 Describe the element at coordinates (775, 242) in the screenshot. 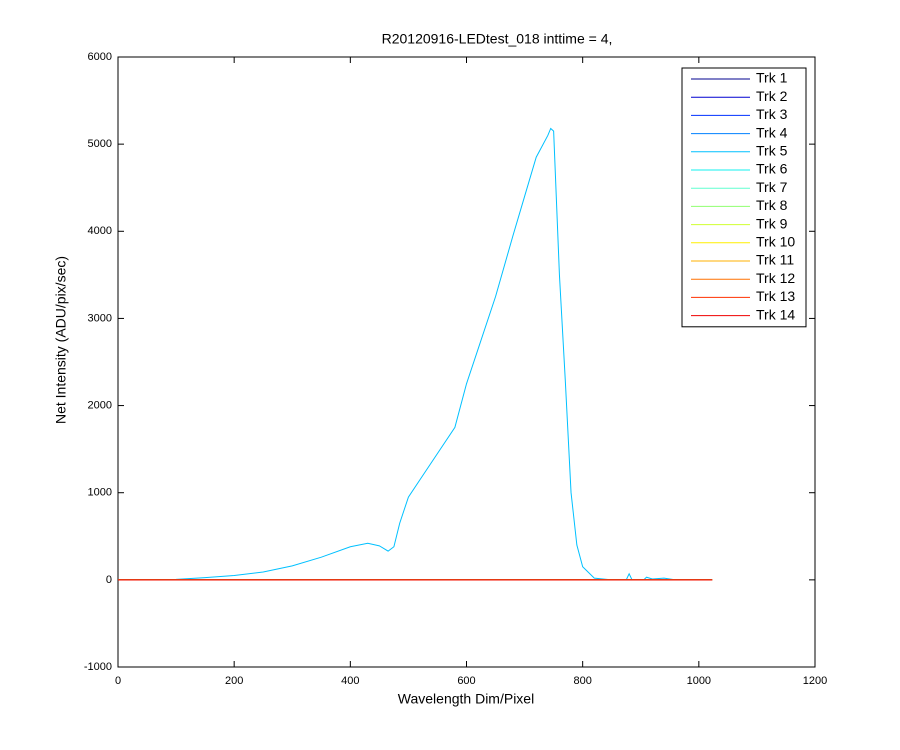

I see `legend-label: Trk 10` at that location.